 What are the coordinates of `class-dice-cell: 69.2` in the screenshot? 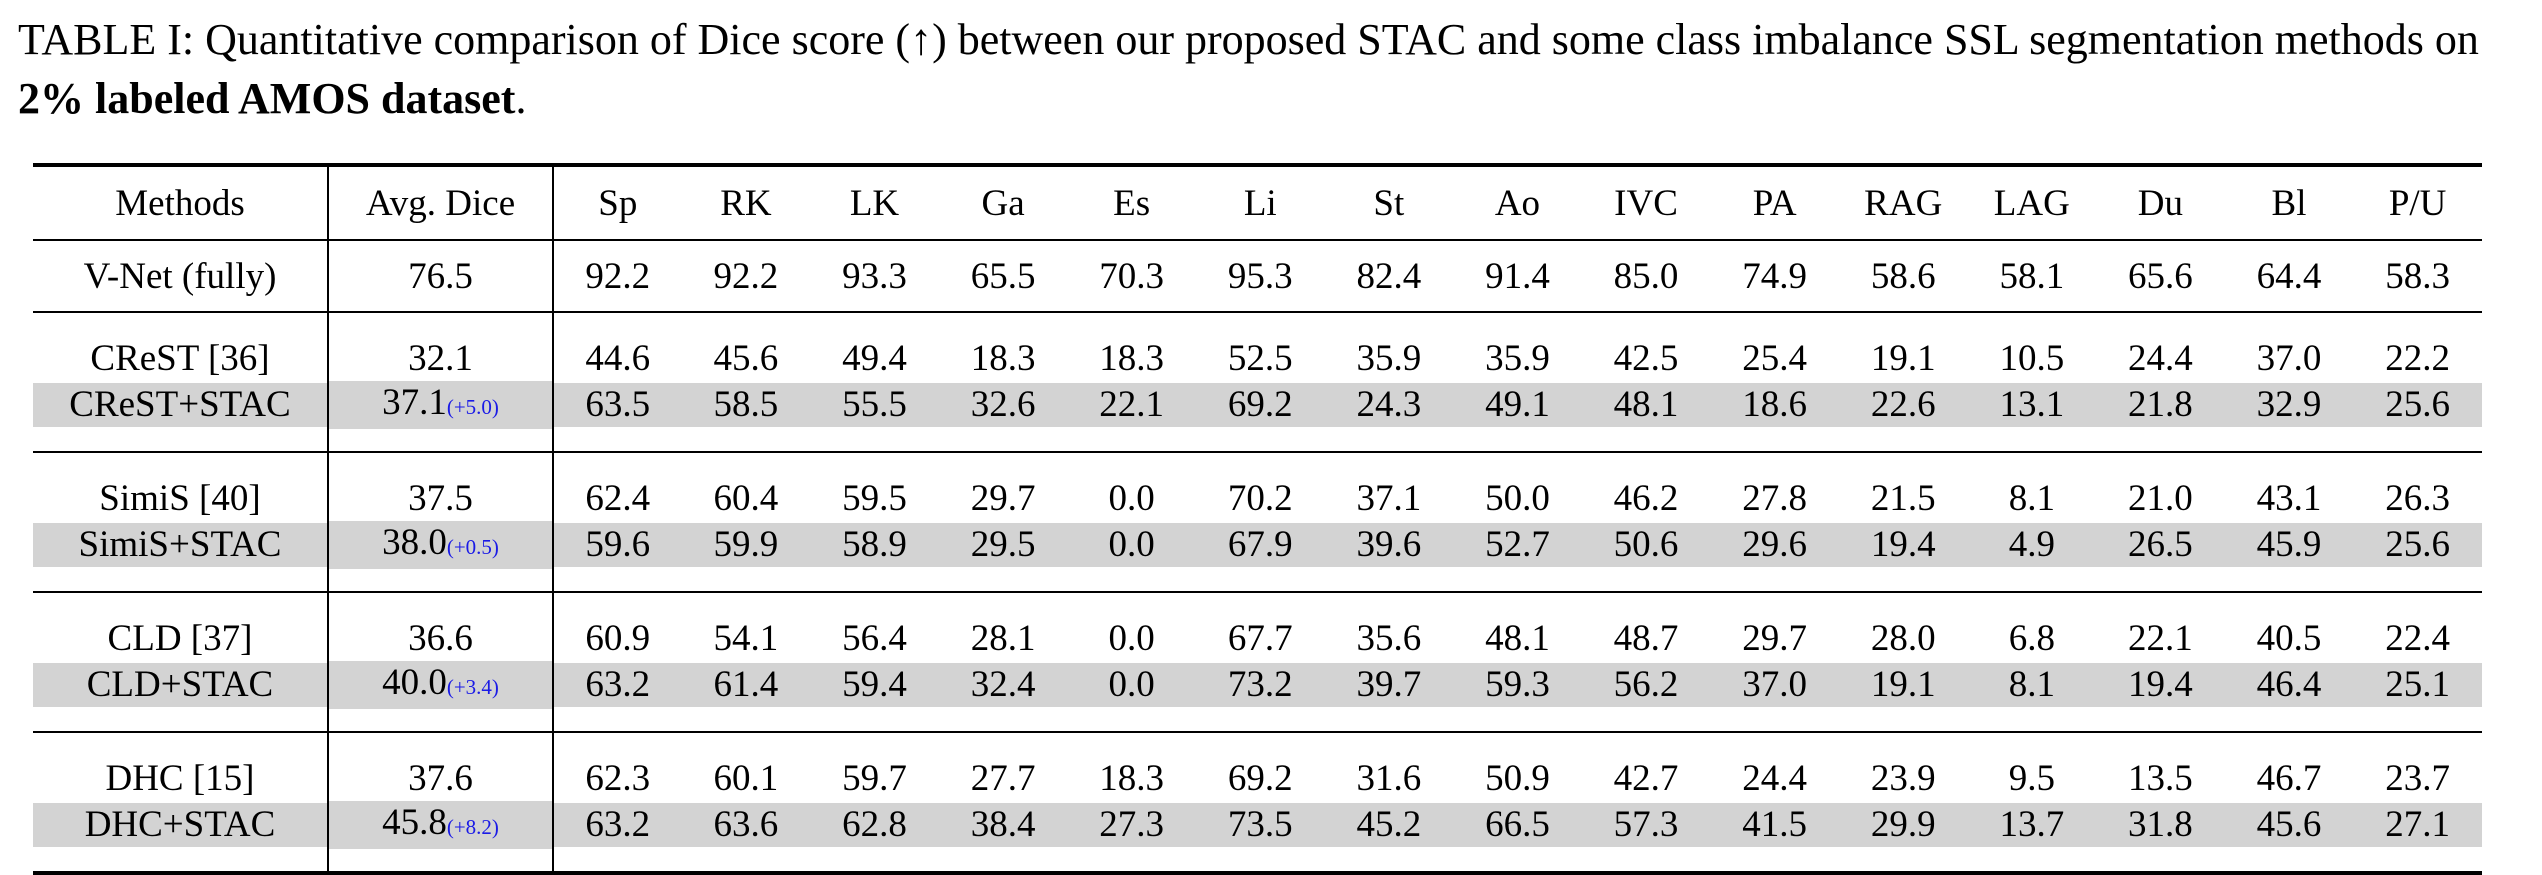 It's located at (1260, 766).